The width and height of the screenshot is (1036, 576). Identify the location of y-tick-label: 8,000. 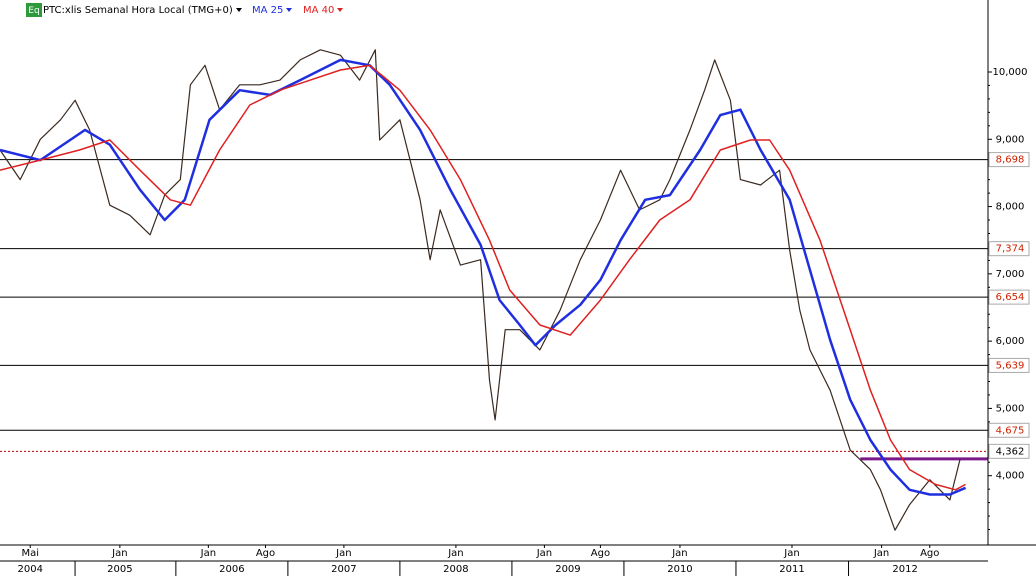
(1010, 207).